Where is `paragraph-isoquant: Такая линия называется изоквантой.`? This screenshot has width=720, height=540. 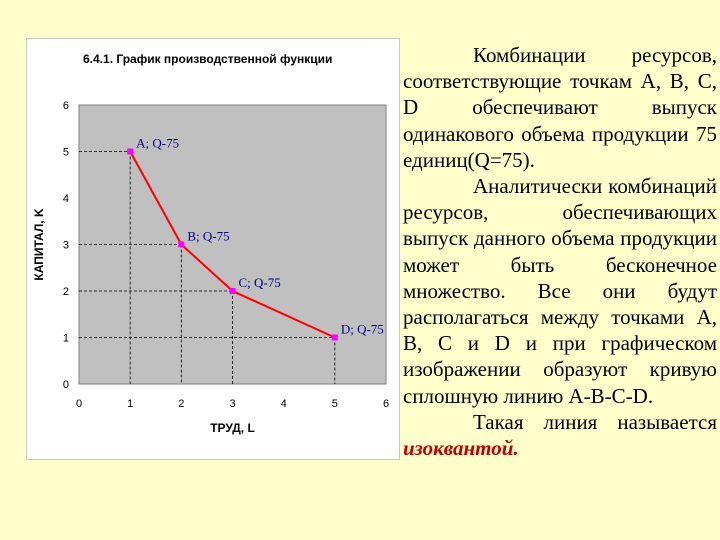 paragraph-isoquant: Такая линия называется изоквантой. is located at coordinates (560, 435).